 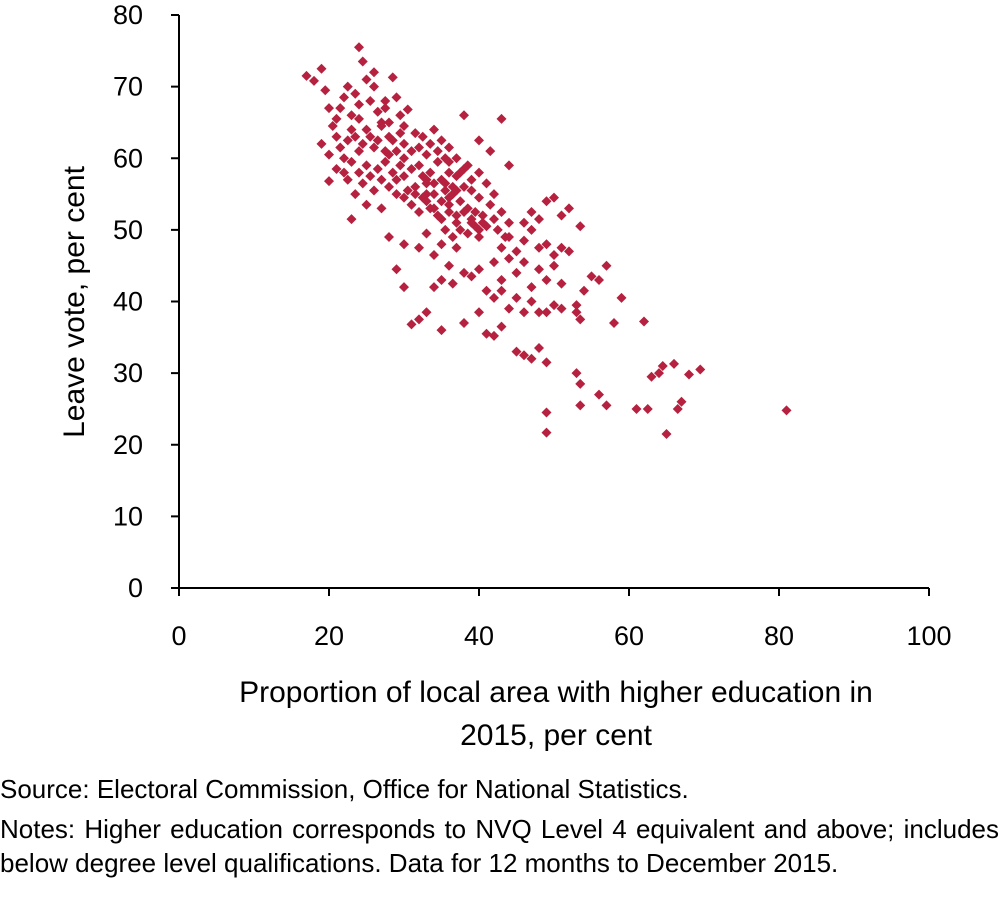 I want to click on y-tick-label: 70, so click(x=128, y=87).